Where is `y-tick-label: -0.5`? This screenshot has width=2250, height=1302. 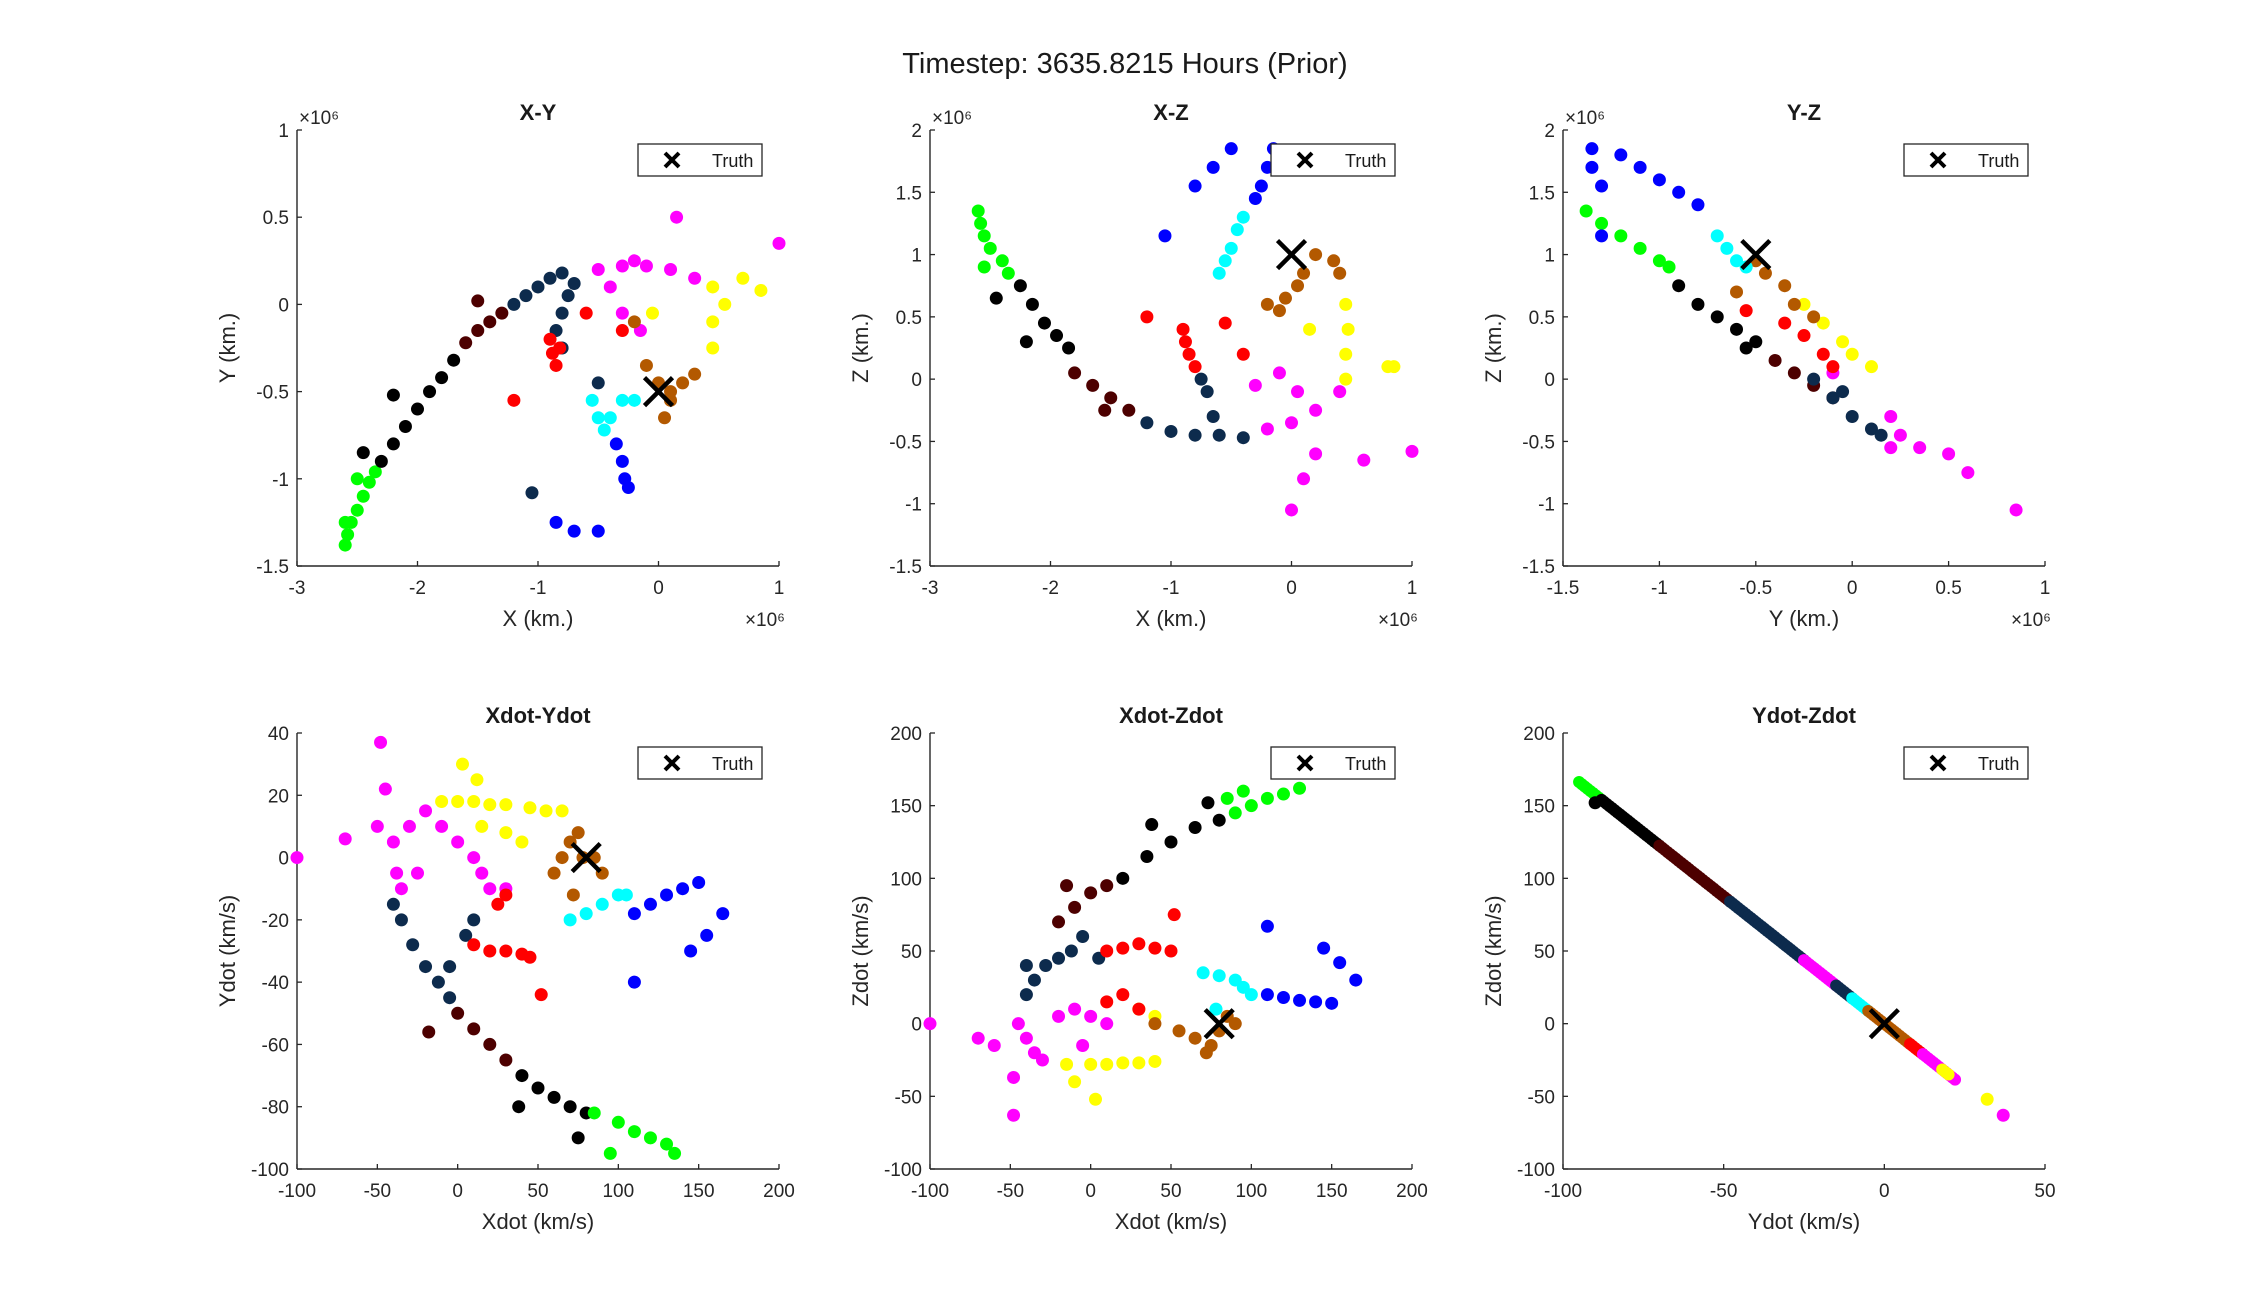
y-tick-label: -0.5 is located at coordinates (1538, 442).